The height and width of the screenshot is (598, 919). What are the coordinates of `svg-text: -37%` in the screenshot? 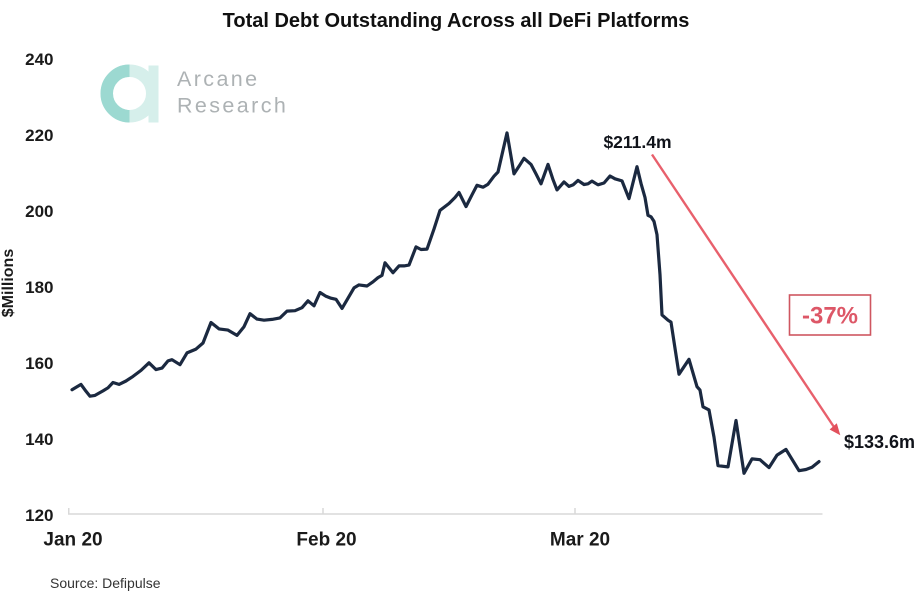 It's located at (830, 316).